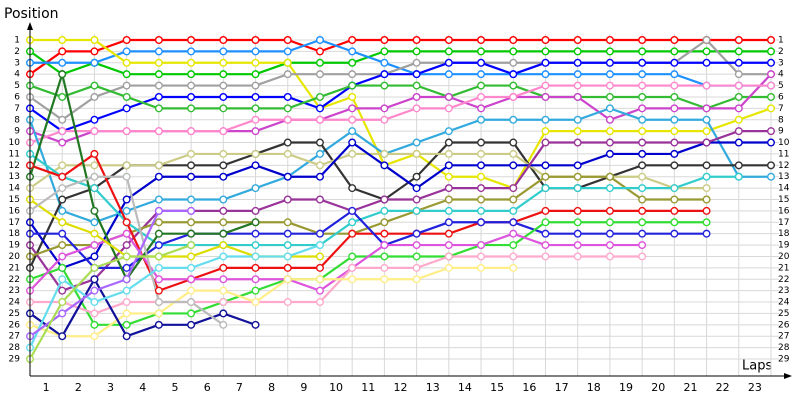 This screenshot has width=800, height=400. I want to click on x-tick-label: 10, so click(336, 387).